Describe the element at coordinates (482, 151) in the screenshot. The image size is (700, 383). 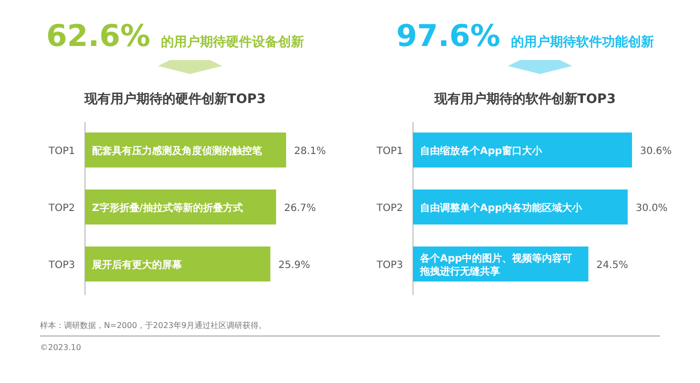
I see `annotation: 自由缩放各个App窗口大小` at that location.